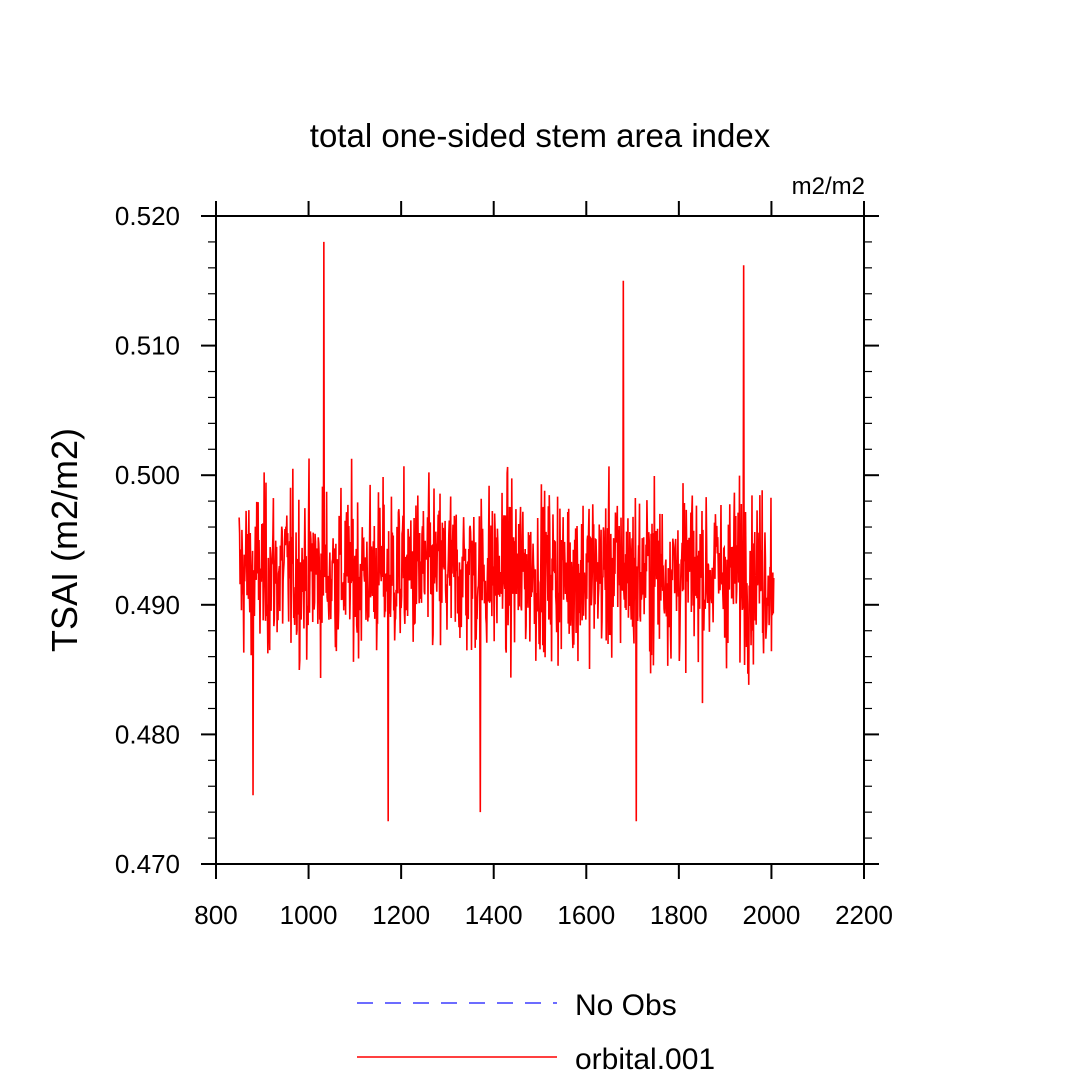  What do you see at coordinates (536, 1032) in the screenshot?
I see `legend: No Obs orbital.001` at bounding box center [536, 1032].